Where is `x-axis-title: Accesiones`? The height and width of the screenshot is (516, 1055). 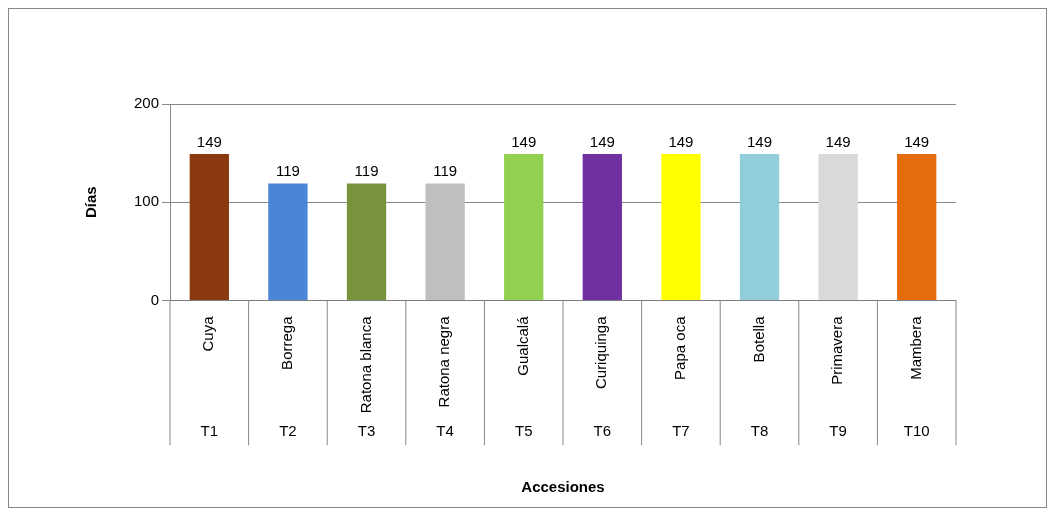
x-axis-title: Accesiones is located at coordinates (563, 487).